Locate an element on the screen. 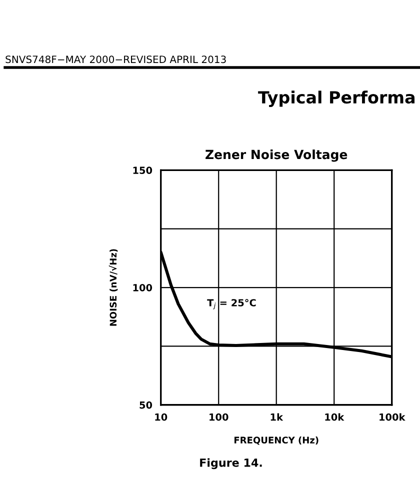  caption: Figure 14. is located at coordinates (231, 464).